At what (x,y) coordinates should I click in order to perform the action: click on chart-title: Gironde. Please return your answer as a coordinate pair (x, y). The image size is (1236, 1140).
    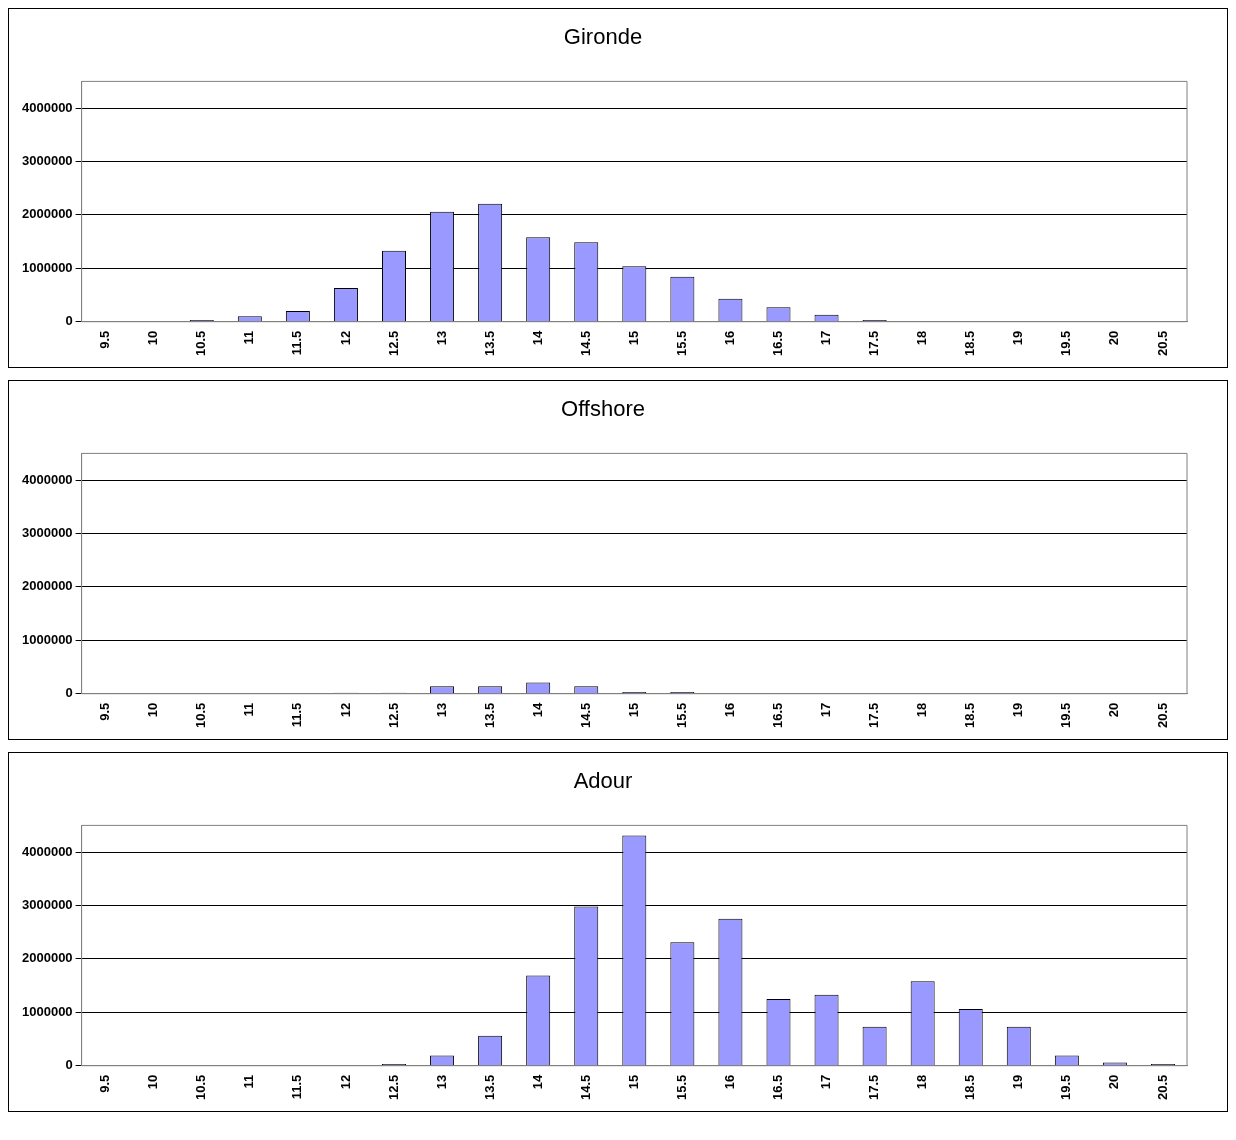
    Looking at the image, I should click on (603, 37).